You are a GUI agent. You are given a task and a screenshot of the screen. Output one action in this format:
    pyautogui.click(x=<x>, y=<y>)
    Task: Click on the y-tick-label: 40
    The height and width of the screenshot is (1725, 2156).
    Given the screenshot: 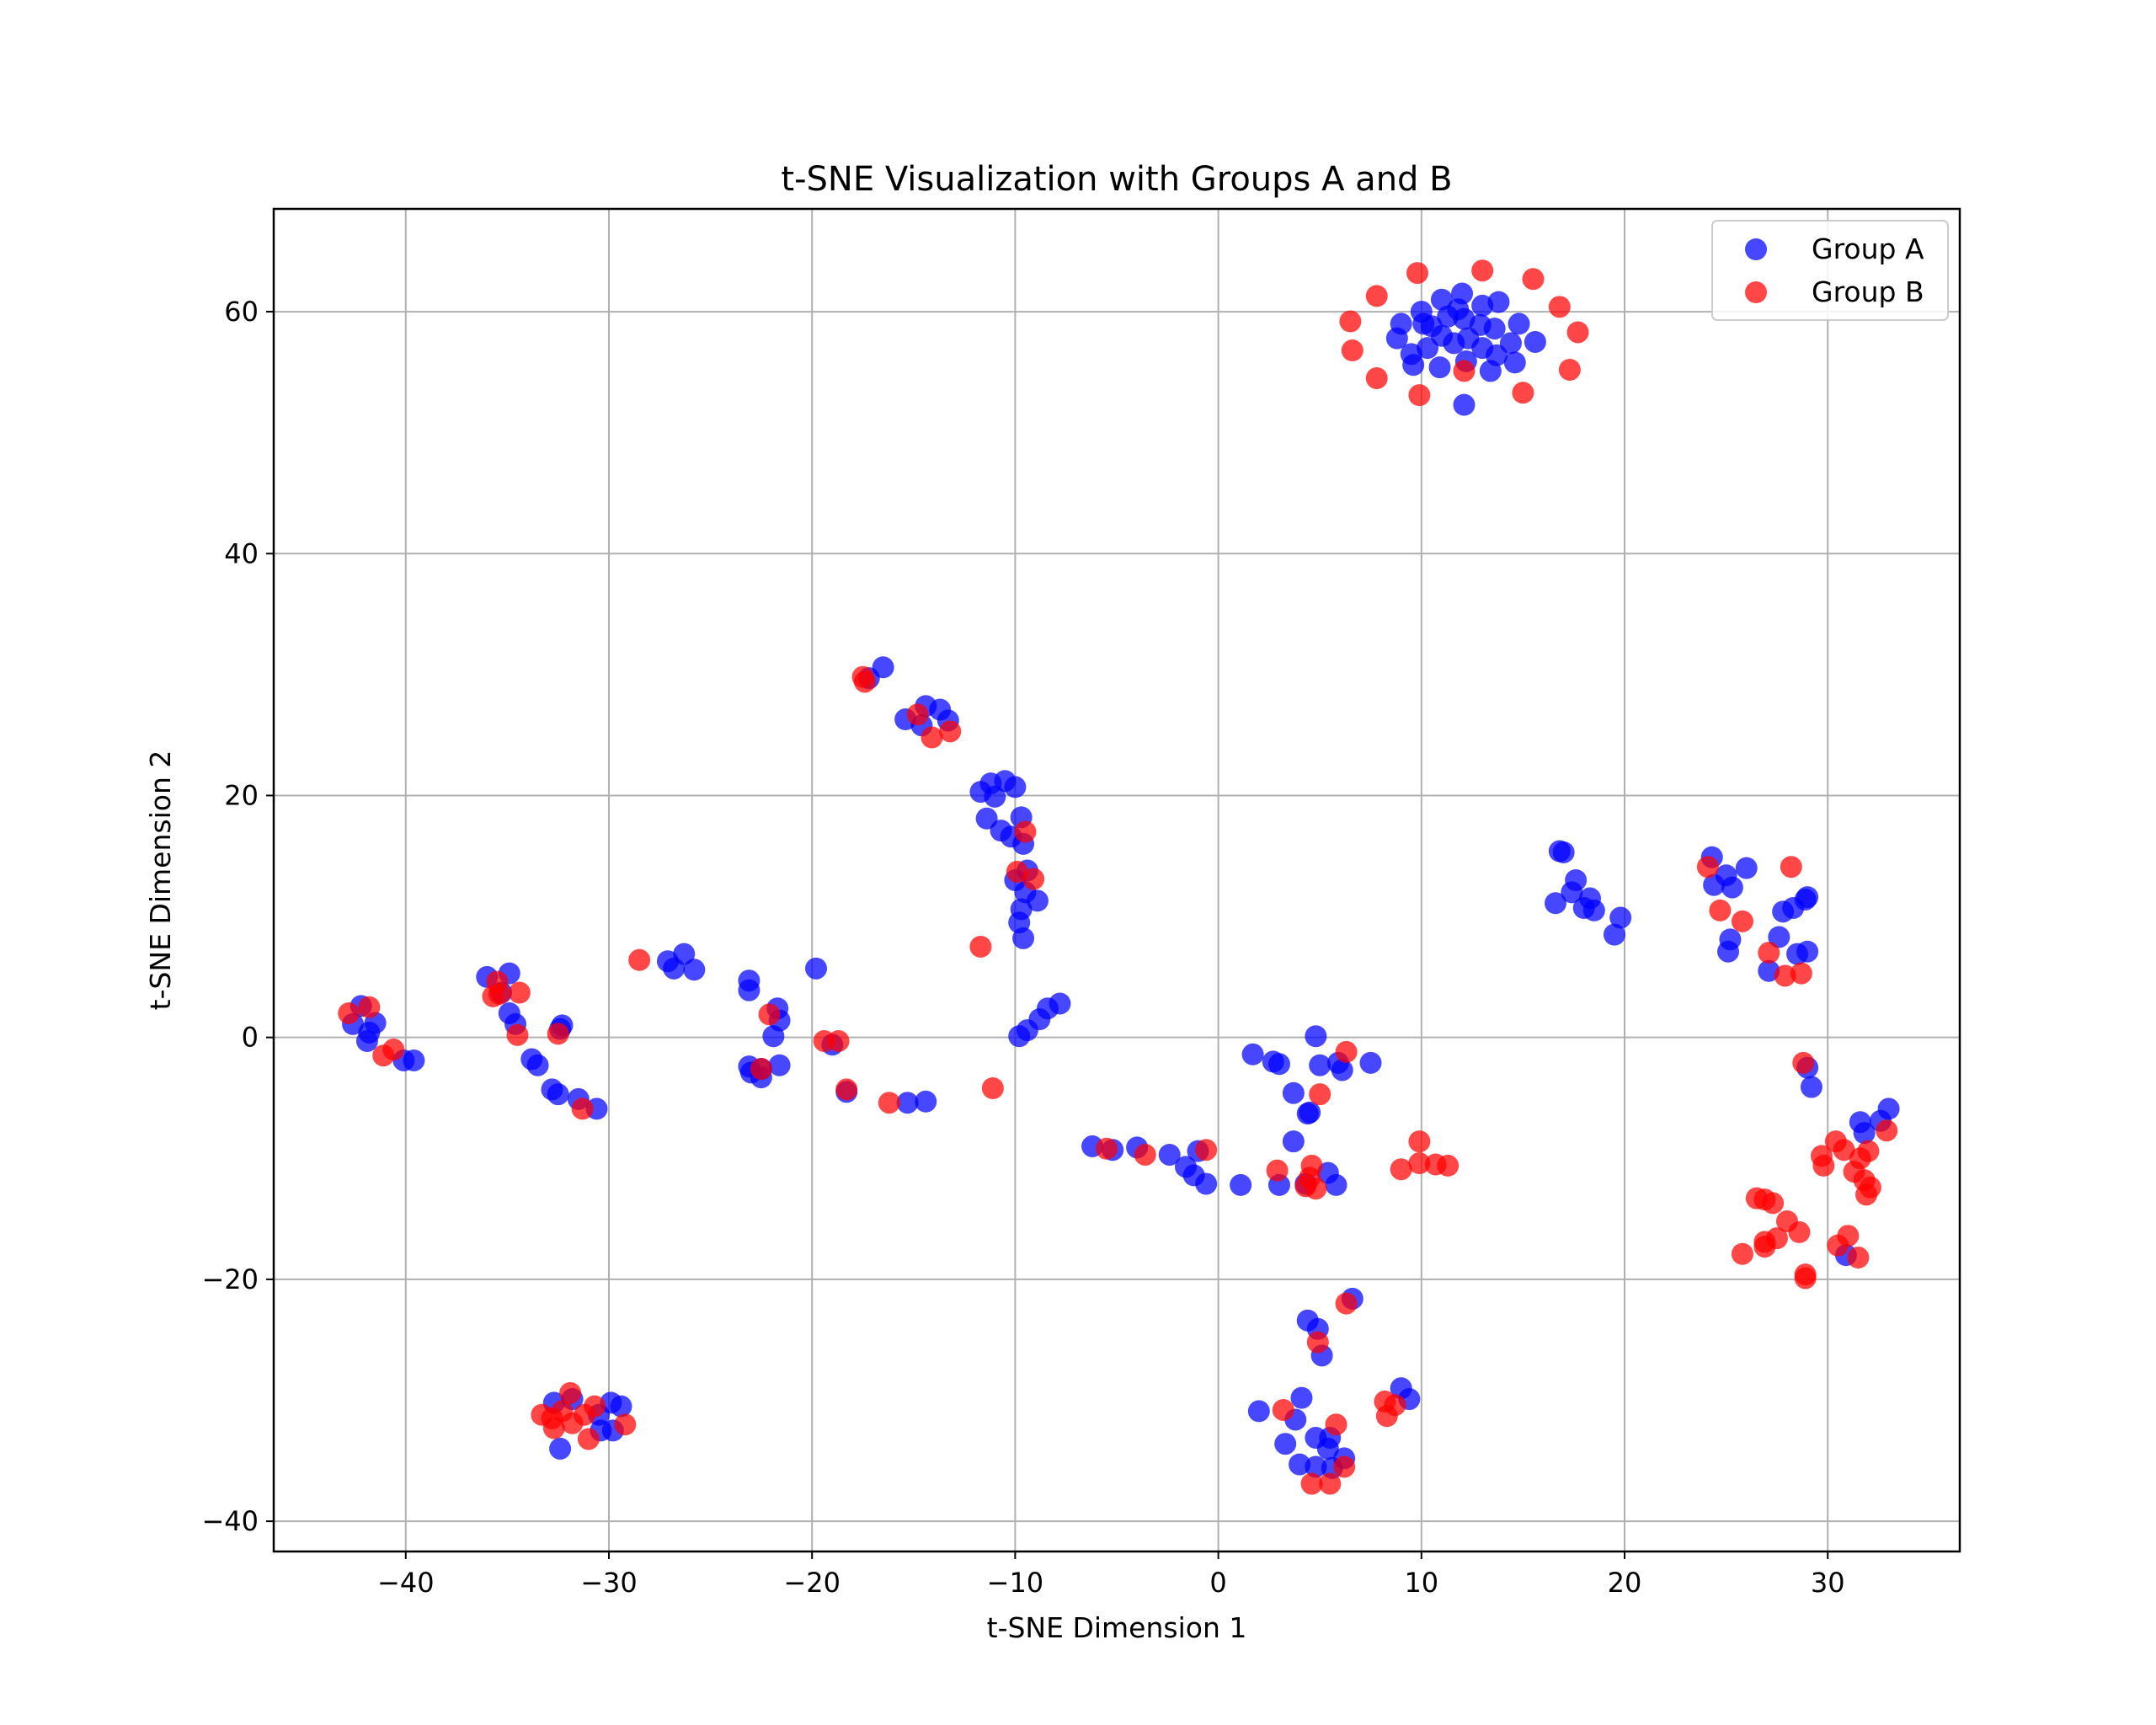 What is the action you would take?
    pyautogui.click(x=241, y=553)
    